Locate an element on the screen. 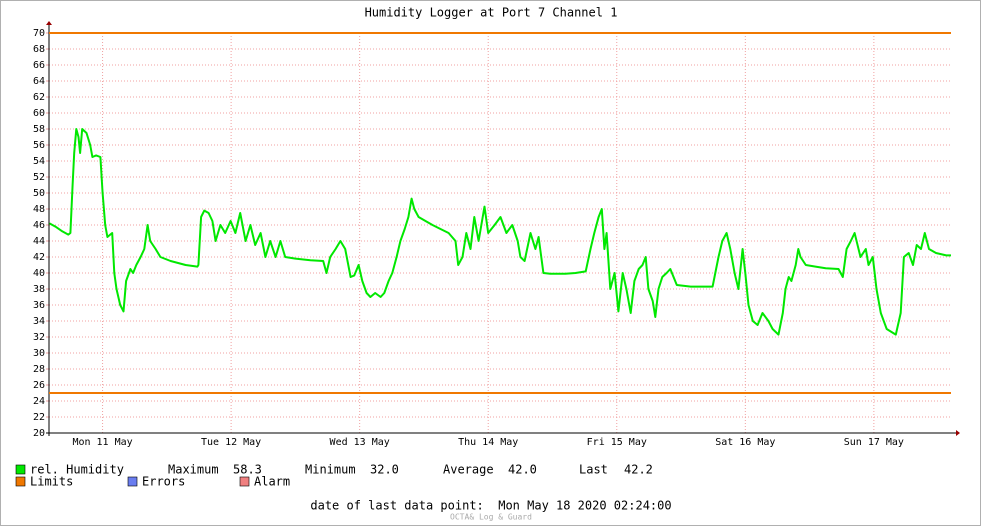 The image size is (981, 526). x-tick-label: Tue 12 May is located at coordinates (231, 442).